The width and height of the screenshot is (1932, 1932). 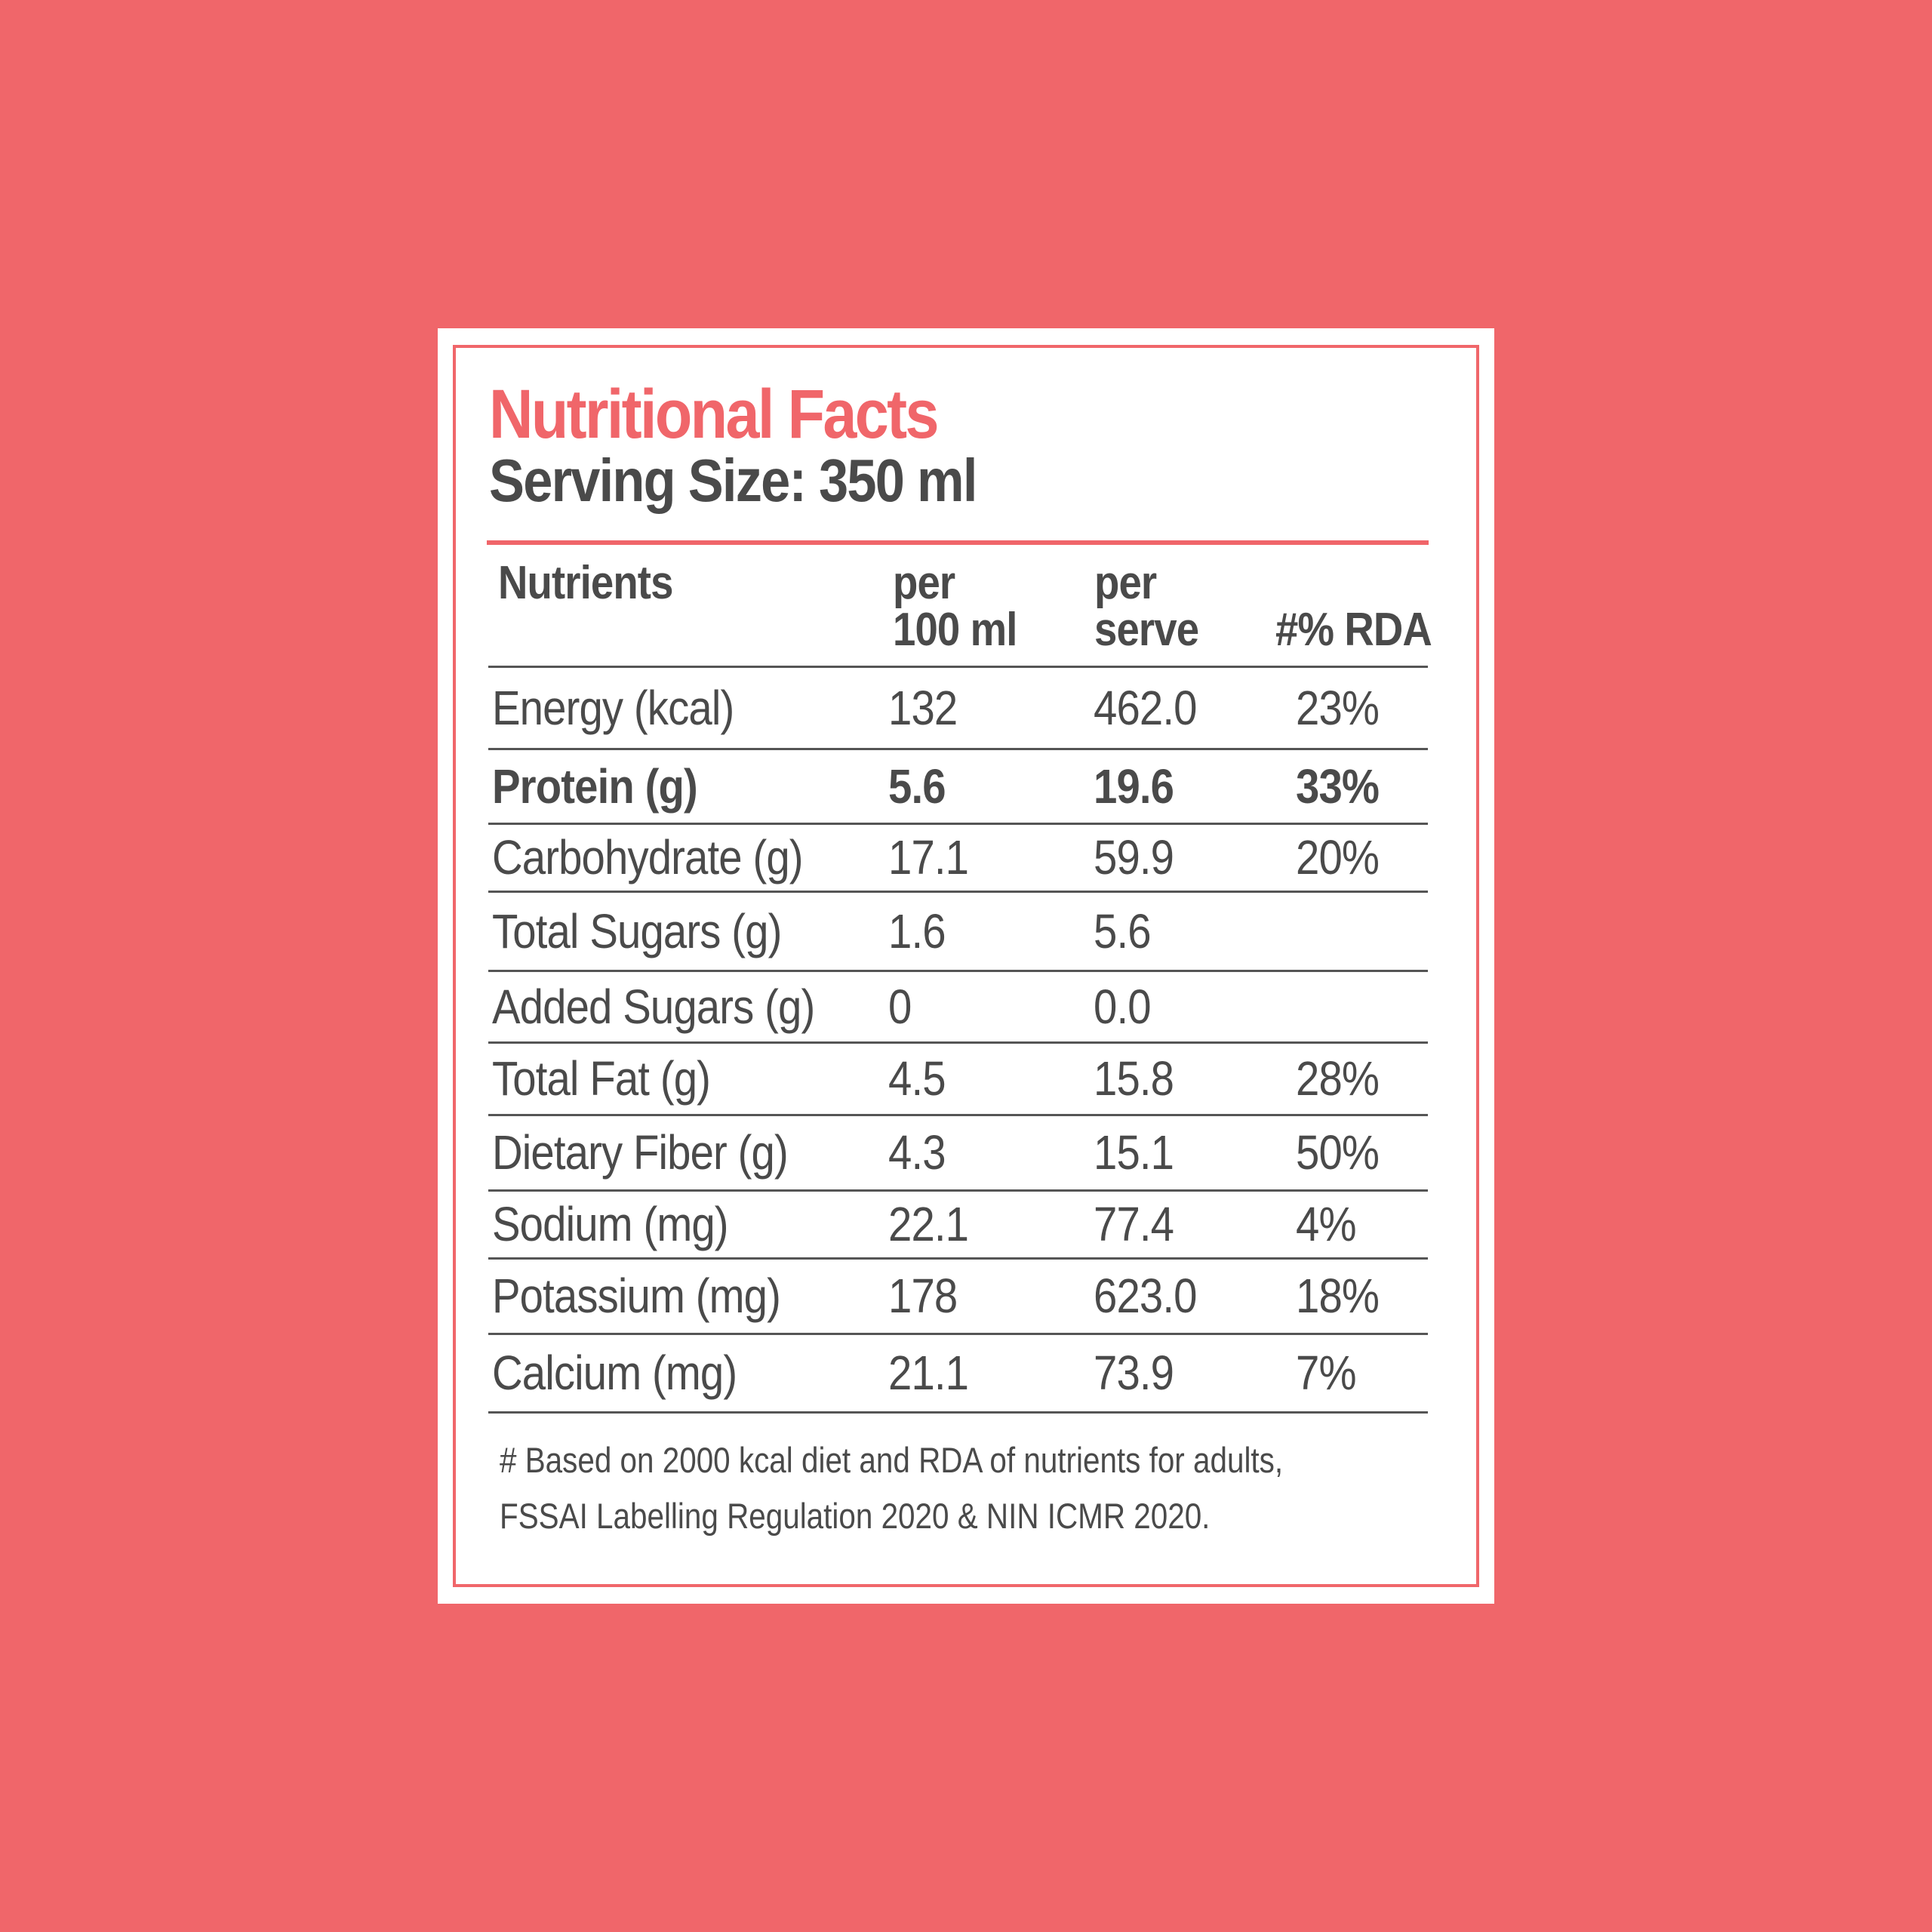 I want to click on header-per-serve-line-2: serve, so click(x=1146, y=630).